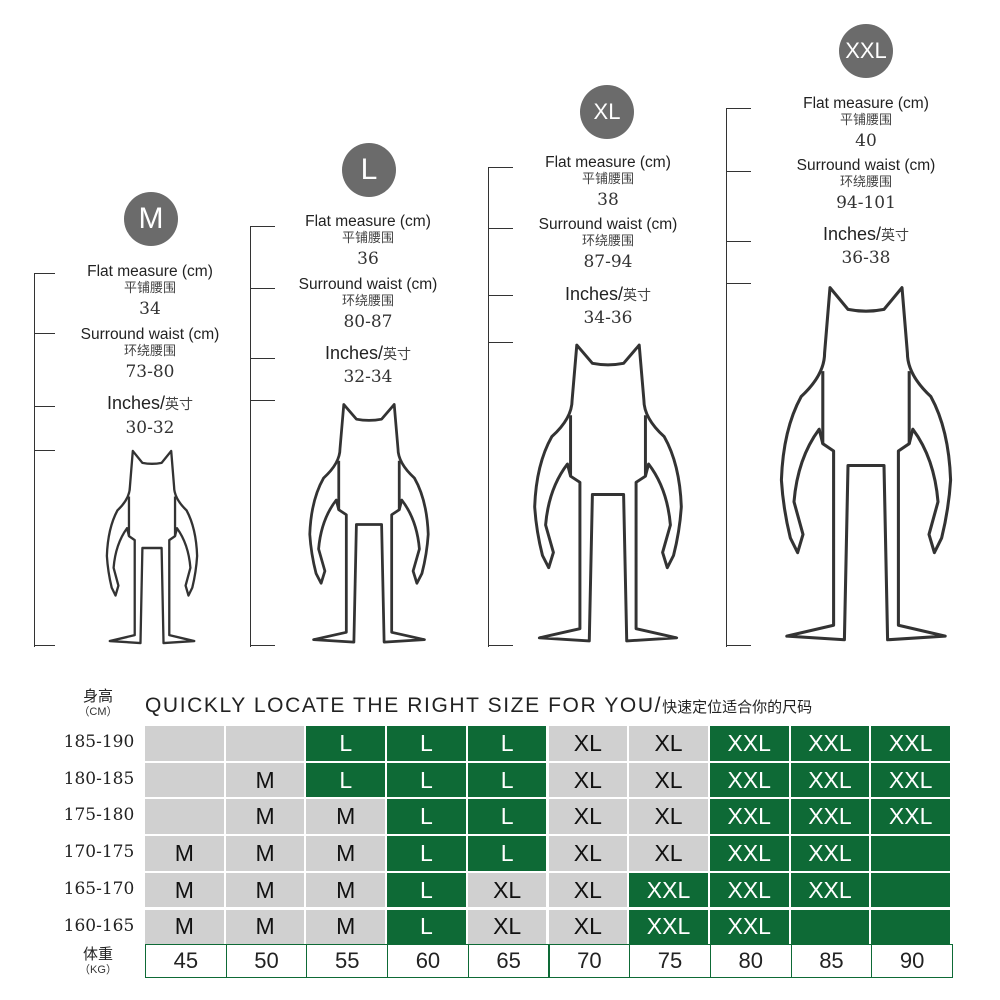  Describe the element at coordinates (150, 428) in the screenshot. I see `inches-value: 30-32` at that location.